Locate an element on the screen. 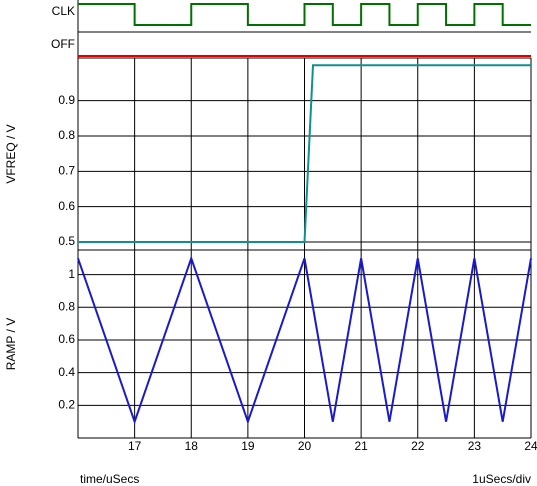  trace-name: OFF is located at coordinates (63, 44).